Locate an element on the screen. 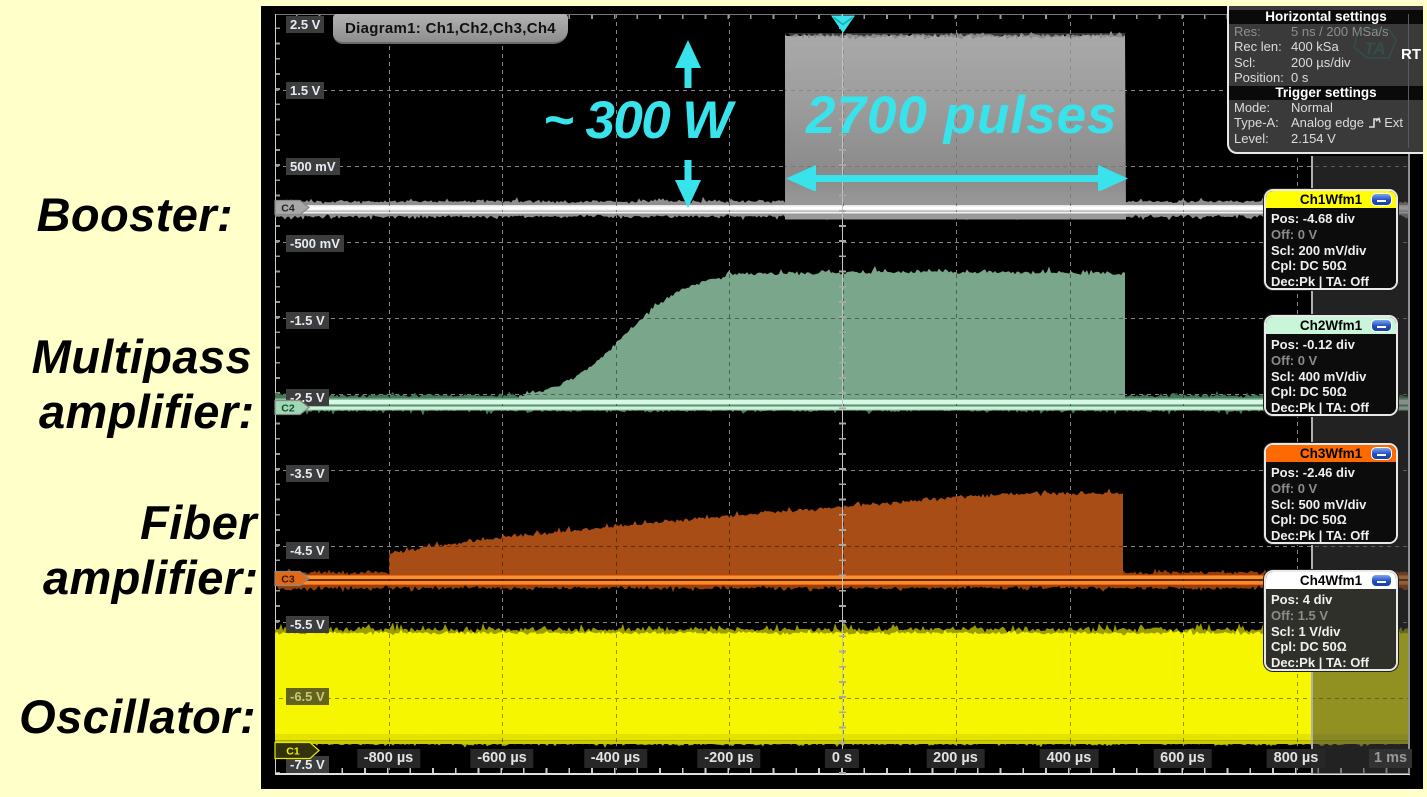 Image resolution: width=1427 pixels, height=797 pixels. svg-text: C4 is located at coordinates (288, 209).